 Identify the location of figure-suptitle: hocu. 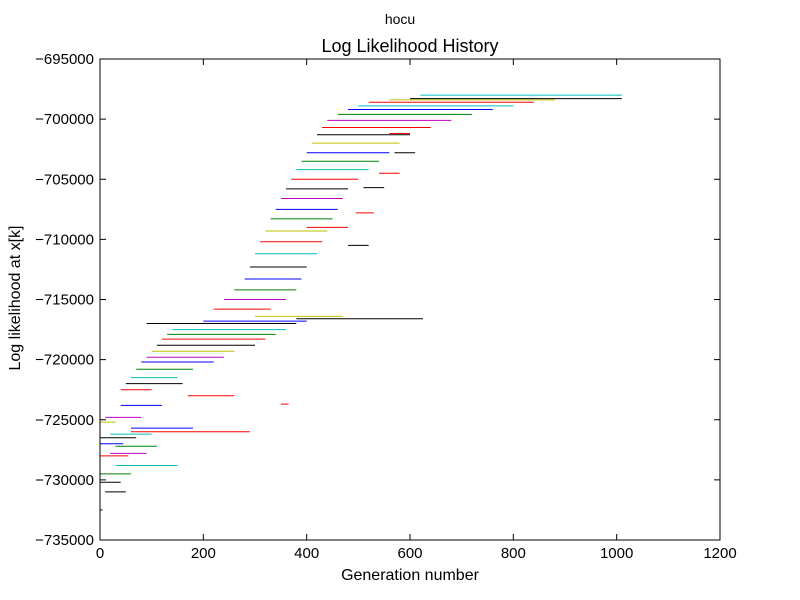
(400, 19).